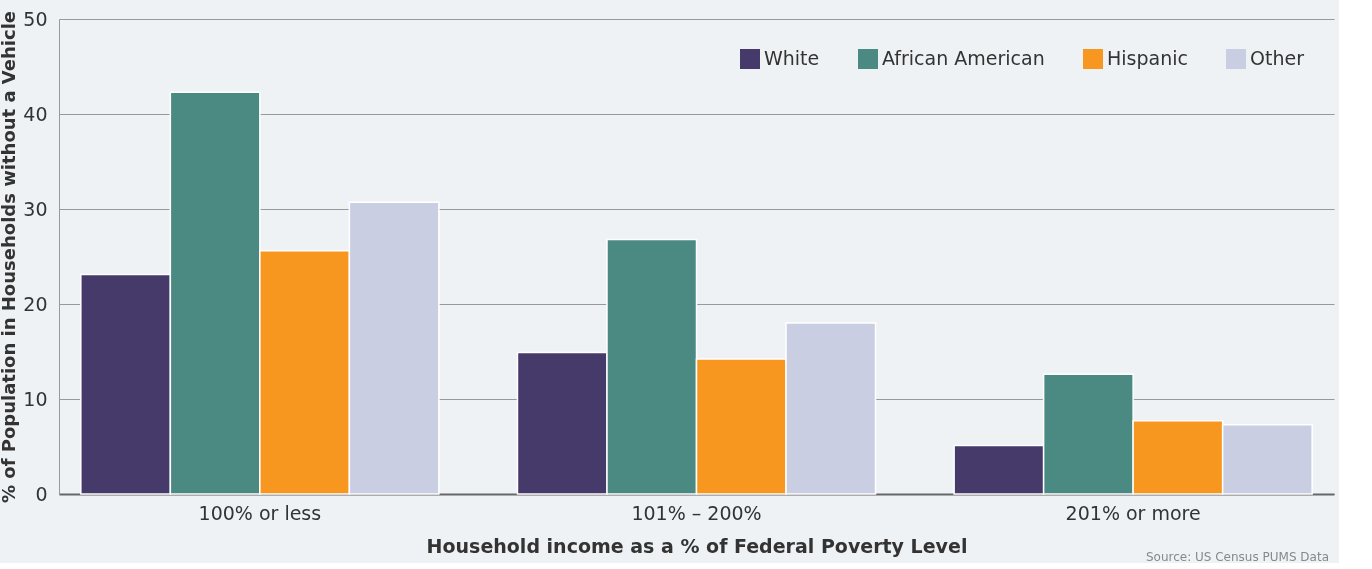 Image resolution: width=1372 pixels, height=569 pixels. I want to click on source-note: Source: US Census PUMS Data, so click(1237, 557).